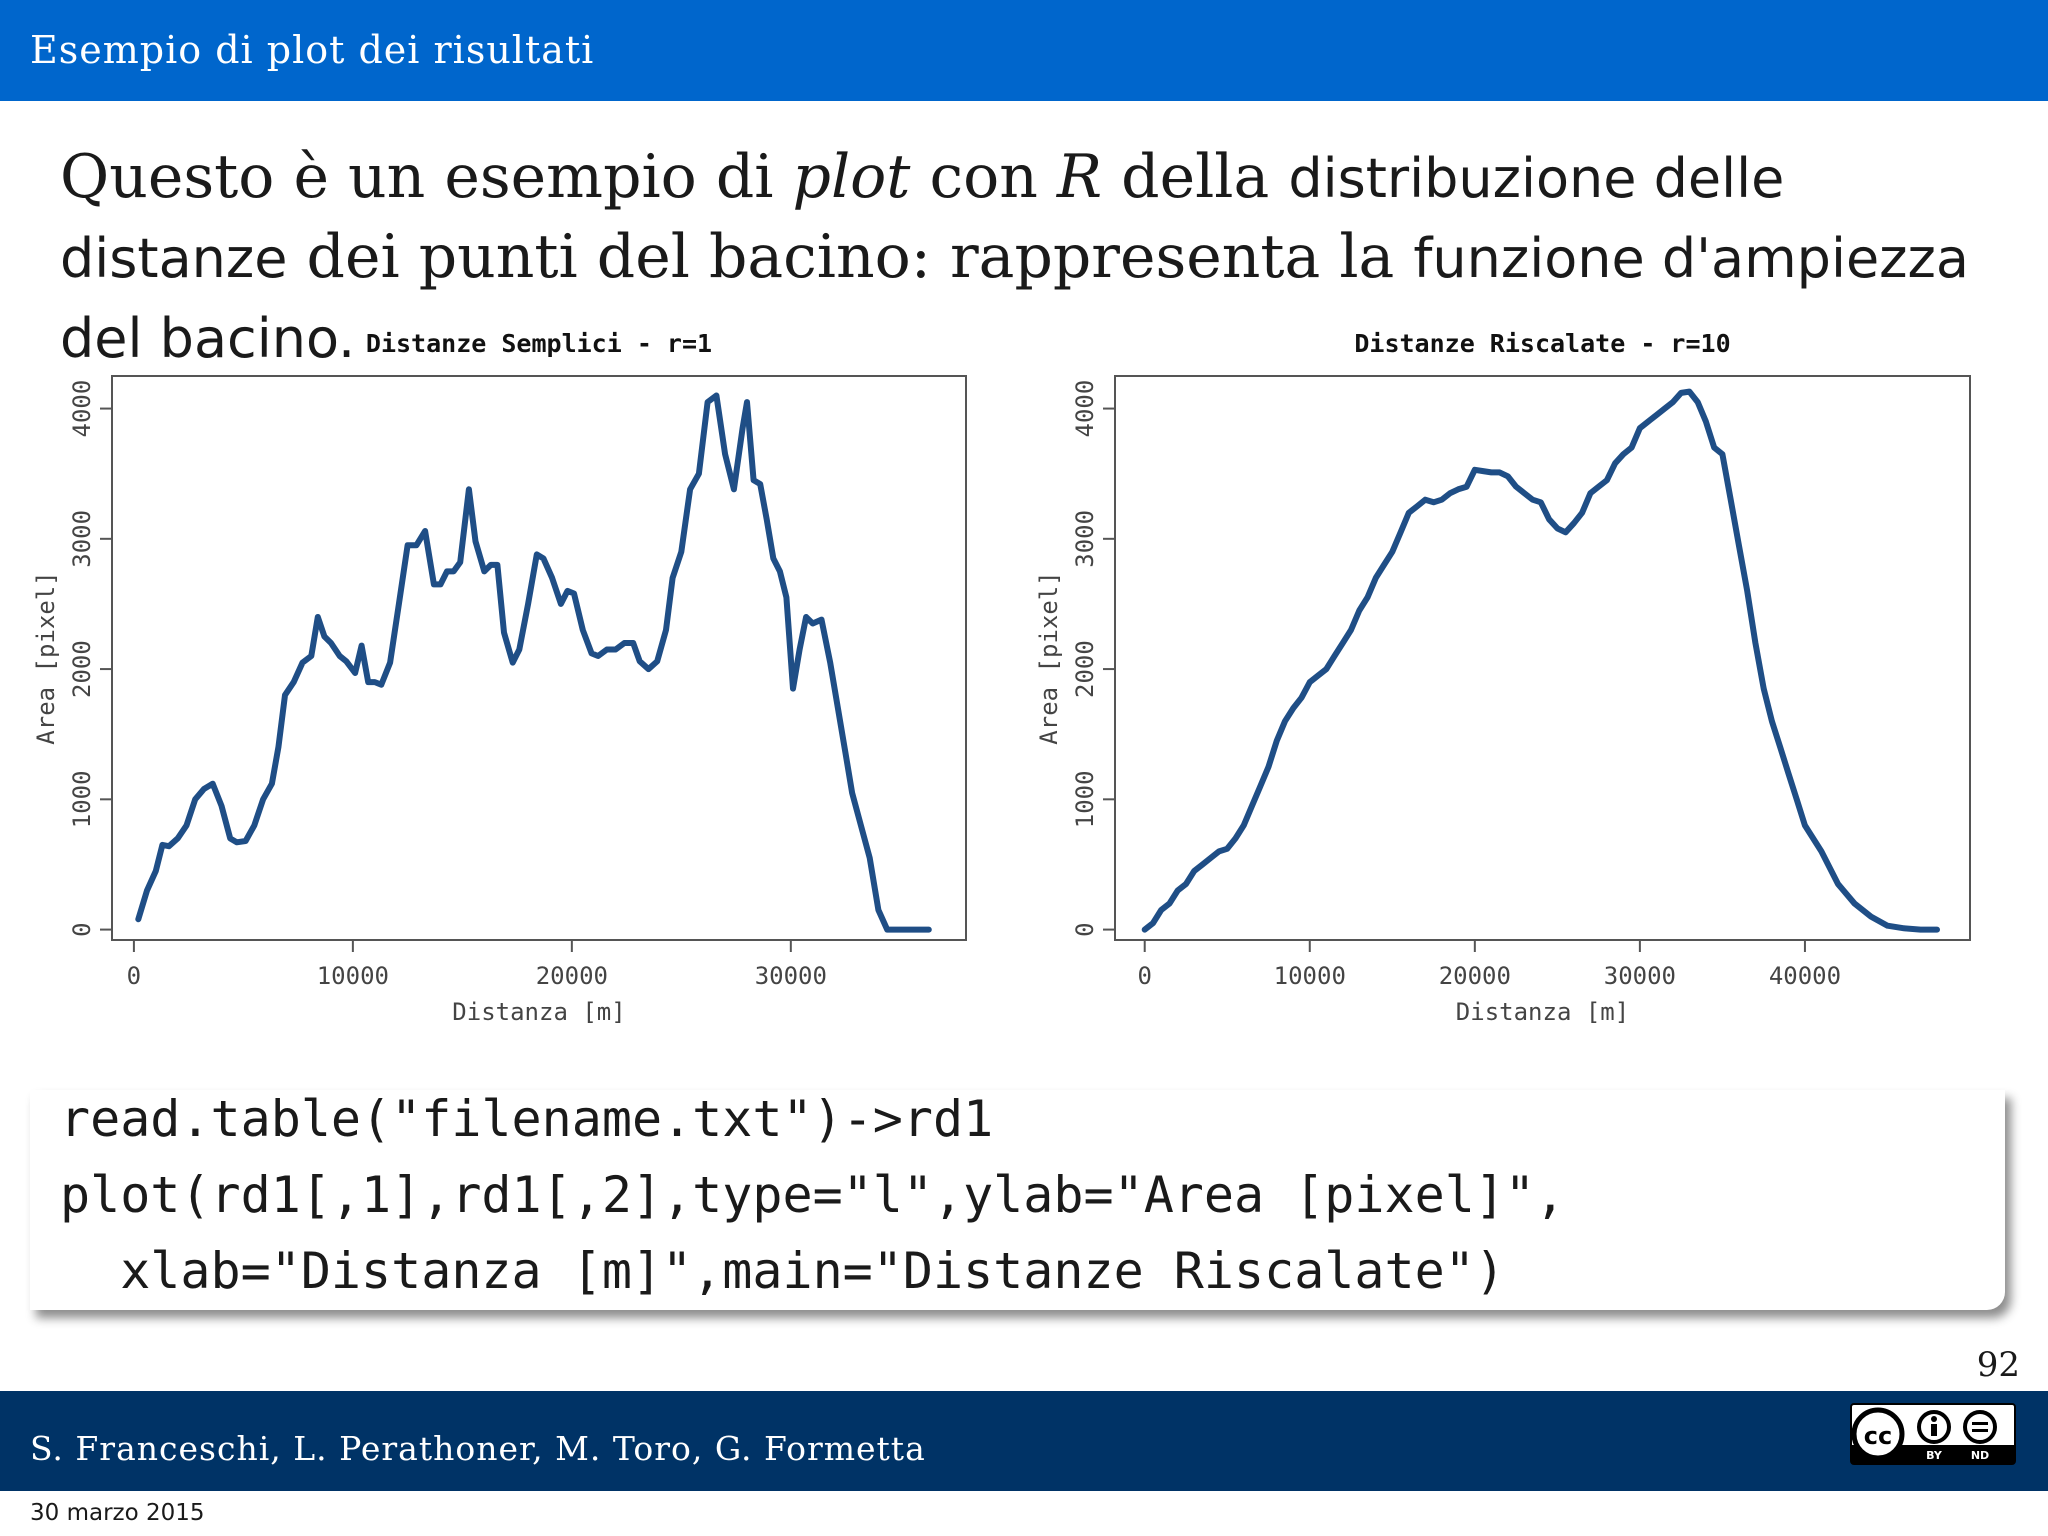 This screenshot has width=2048, height=1536. What do you see at coordinates (426, 177) in the screenshot?
I see `intro-text-1: Questo è un esempio di` at bounding box center [426, 177].